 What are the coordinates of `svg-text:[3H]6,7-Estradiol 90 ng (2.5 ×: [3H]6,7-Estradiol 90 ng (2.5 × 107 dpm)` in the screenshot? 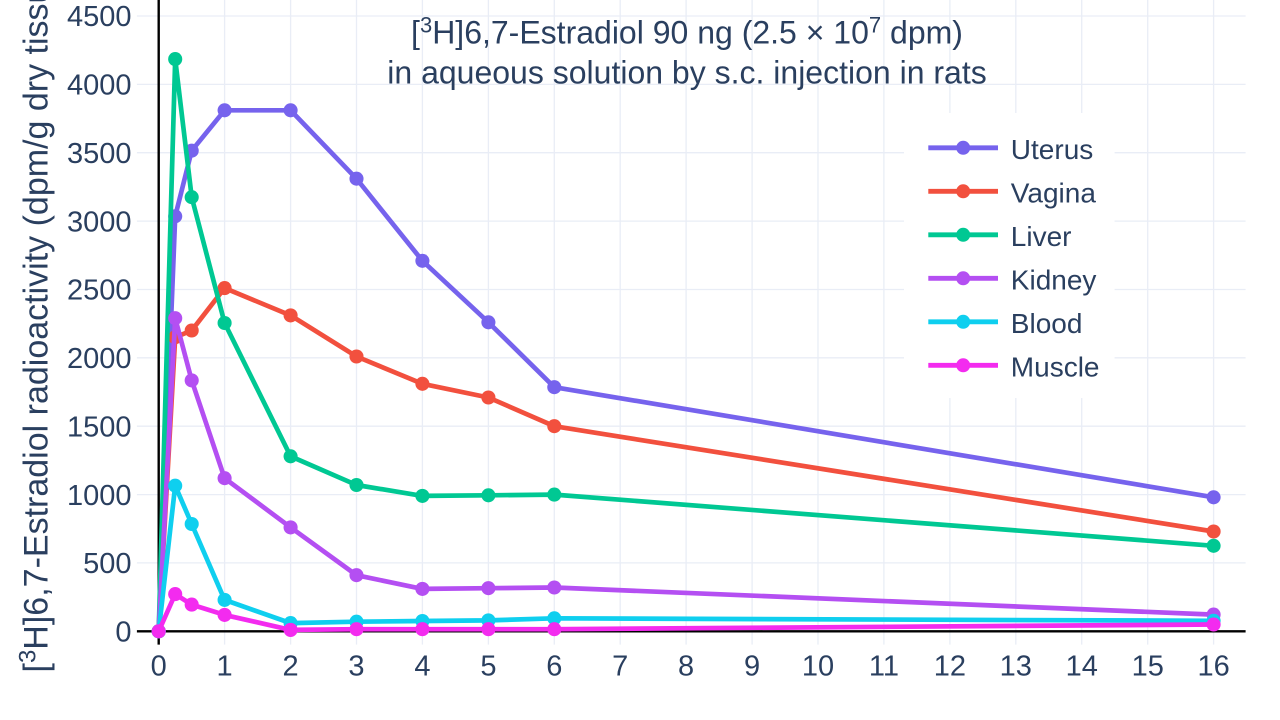 It's located at (687, 32).